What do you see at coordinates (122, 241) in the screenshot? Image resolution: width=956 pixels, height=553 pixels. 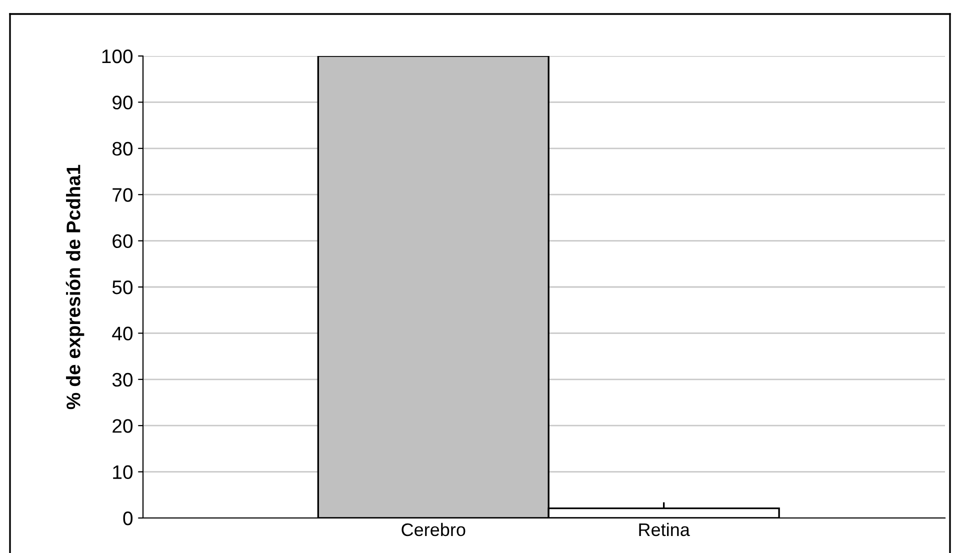 I see `y-tick-label: 60` at bounding box center [122, 241].